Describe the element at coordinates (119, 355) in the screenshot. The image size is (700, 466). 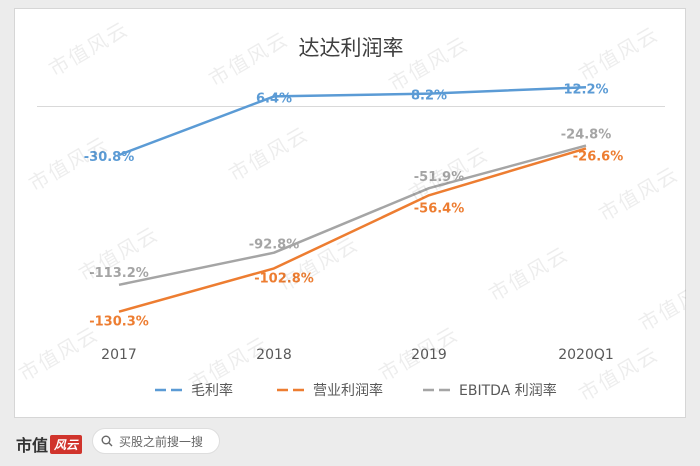
I see `x-tick-label-2017: 2017` at that location.